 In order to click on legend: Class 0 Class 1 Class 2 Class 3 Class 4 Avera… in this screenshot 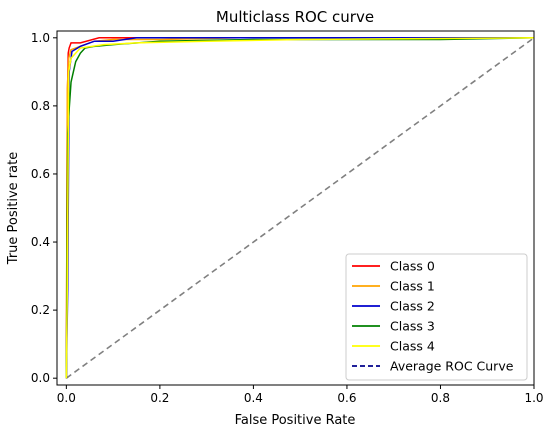, I will do `click(436, 317)`.